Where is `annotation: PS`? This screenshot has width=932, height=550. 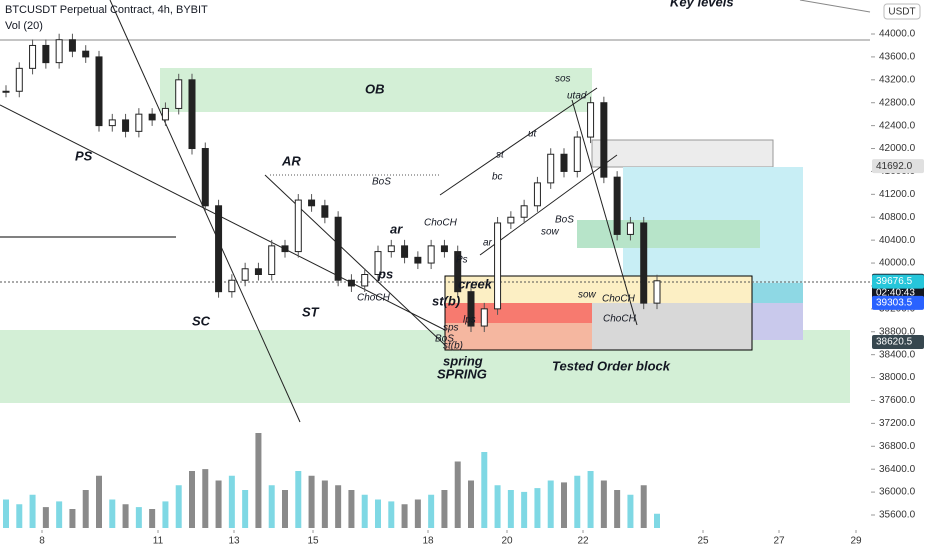 annotation: PS is located at coordinates (84, 155).